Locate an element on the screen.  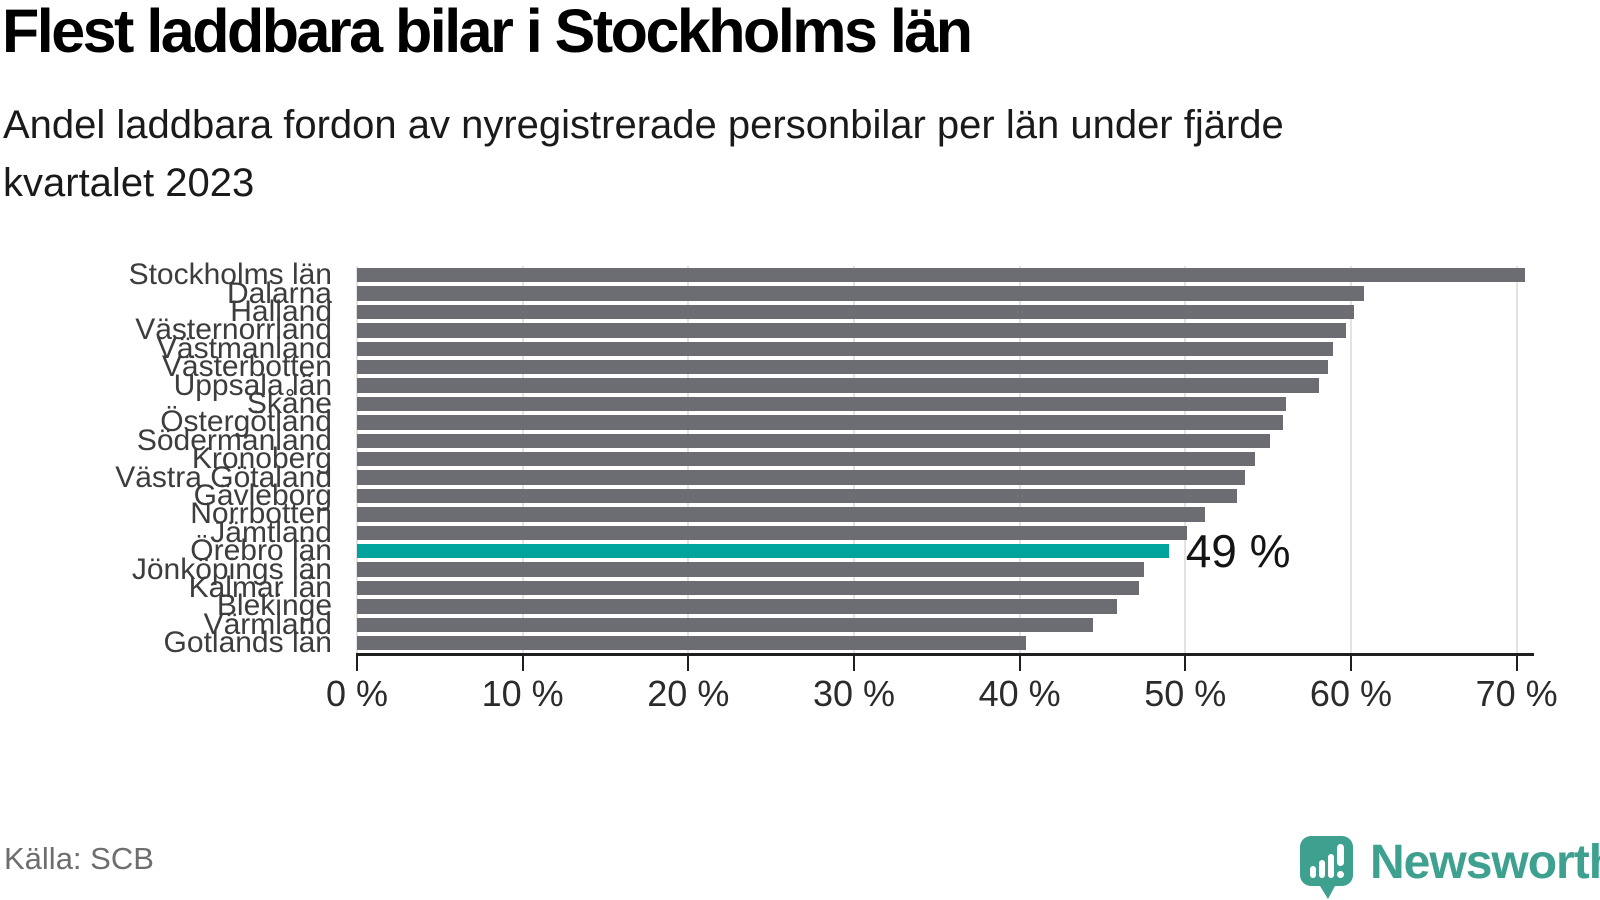
x-axis-tick-label: 40 % is located at coordinates (1019, 693).